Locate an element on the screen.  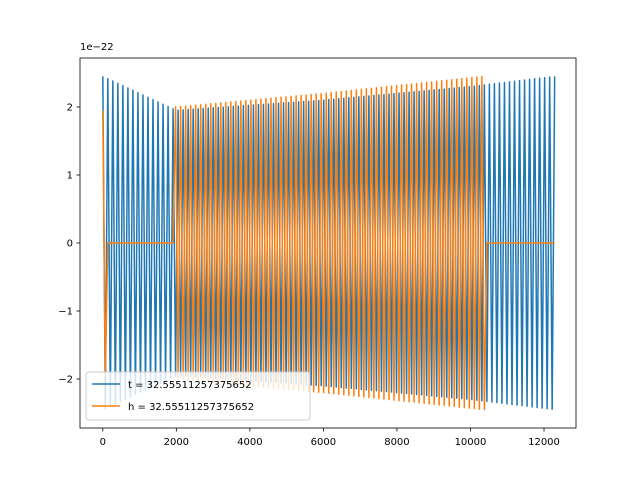
y-tick-label: 2 is located at coordinates (70, 107).